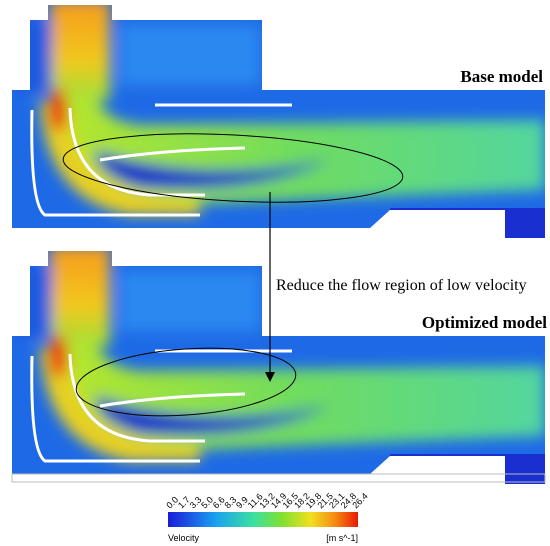 The image size is (550, 546). What do you see at coordinates (484, 322) in the screenshot?
I see `panel-label: Optimized model` at bounding box center [484, 322].